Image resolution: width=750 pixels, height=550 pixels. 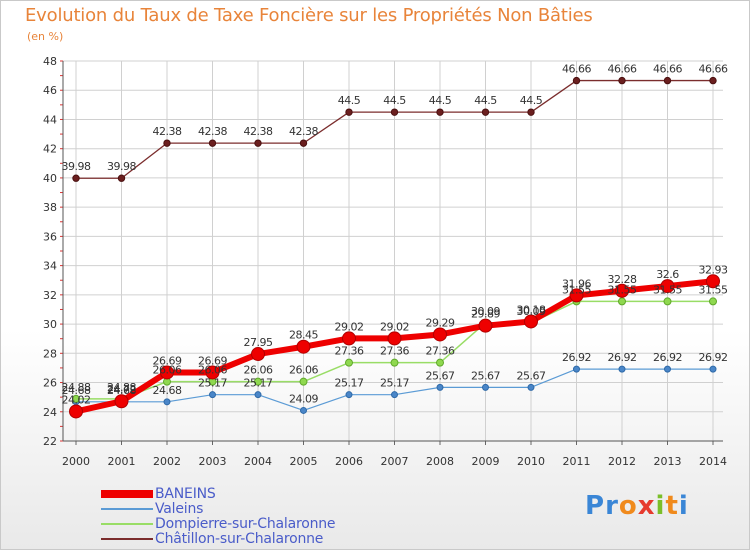 I want to click on data-label-valeins: 24.09, so click(x=303, y=398).